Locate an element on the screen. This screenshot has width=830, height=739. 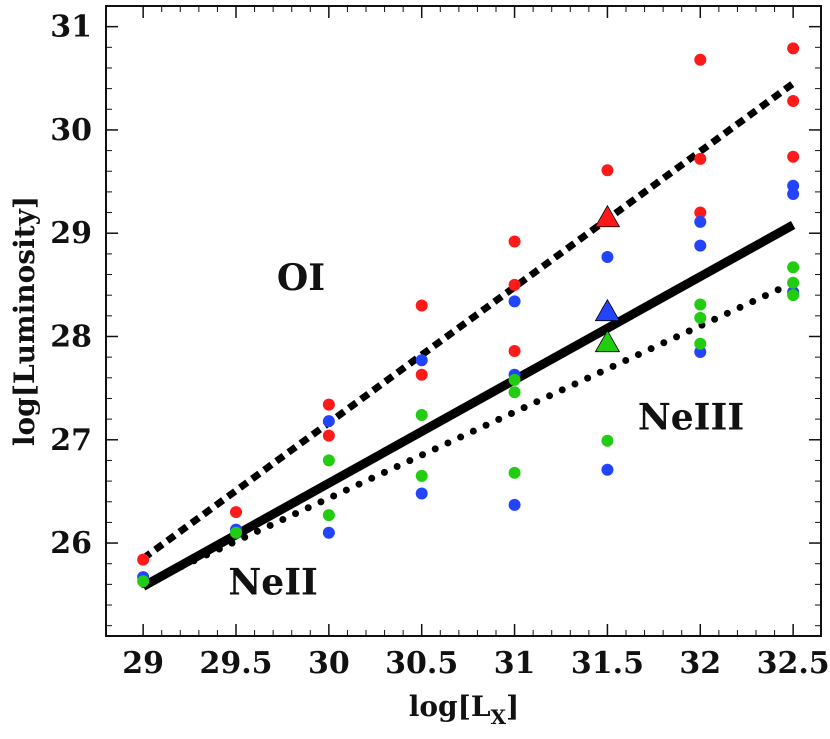
annotation-neii: NeII is located at coordinates (273, 583).